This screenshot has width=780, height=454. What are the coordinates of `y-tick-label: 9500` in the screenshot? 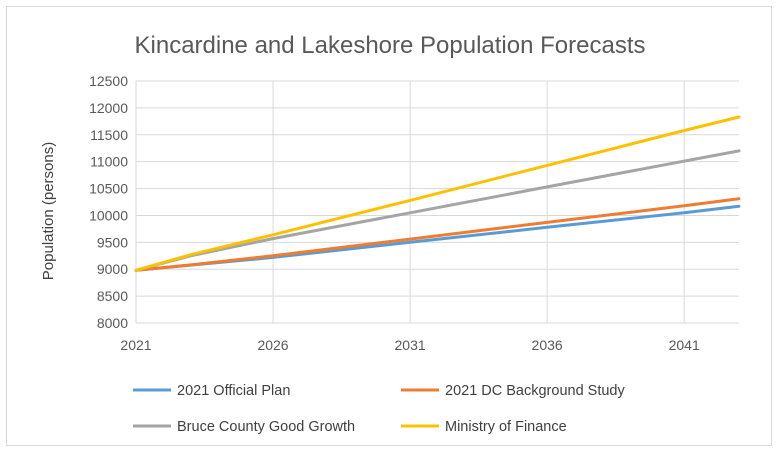 It's located at (112, 242).